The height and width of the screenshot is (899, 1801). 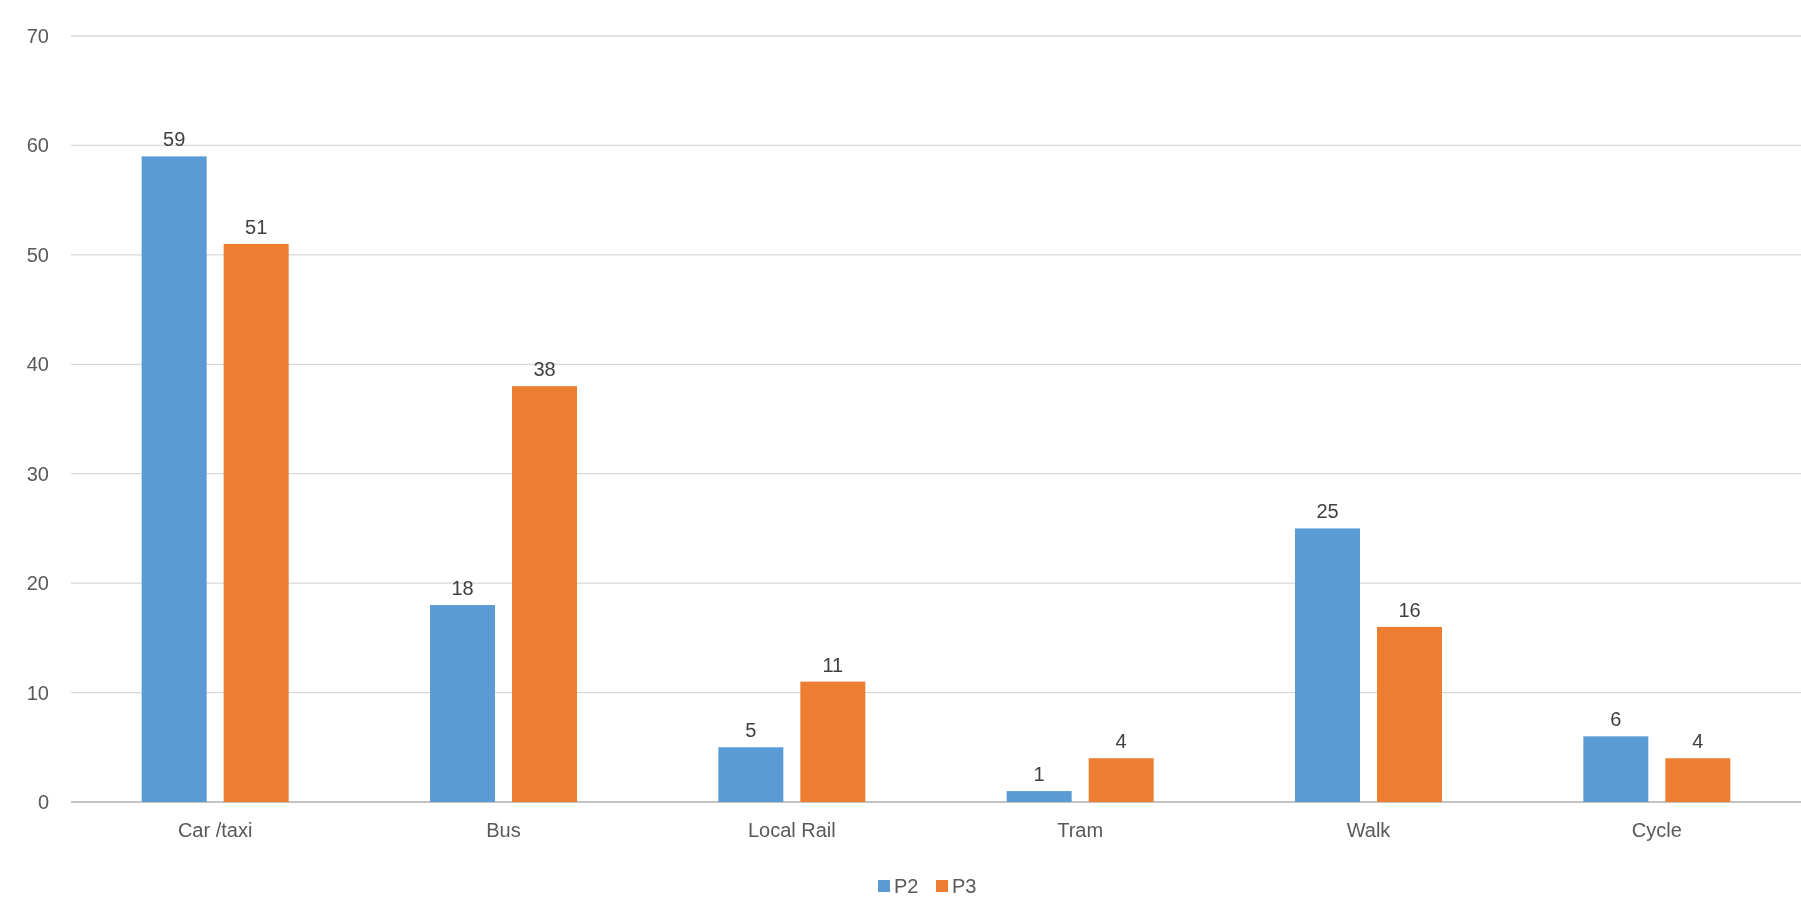 I want to click on x-tick-label: Car /taxi, so click(x=215, y=830).